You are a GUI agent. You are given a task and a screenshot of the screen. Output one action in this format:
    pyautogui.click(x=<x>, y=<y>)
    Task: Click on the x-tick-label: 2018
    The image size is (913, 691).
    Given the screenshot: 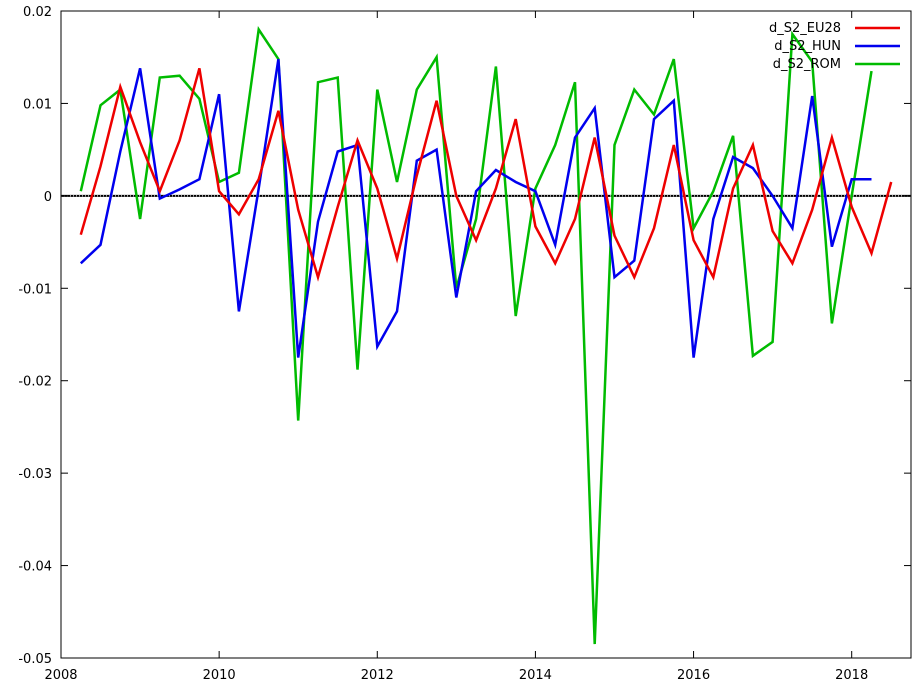 What is the action you would take?
    pyautogui.click(x=851, y=675)
    